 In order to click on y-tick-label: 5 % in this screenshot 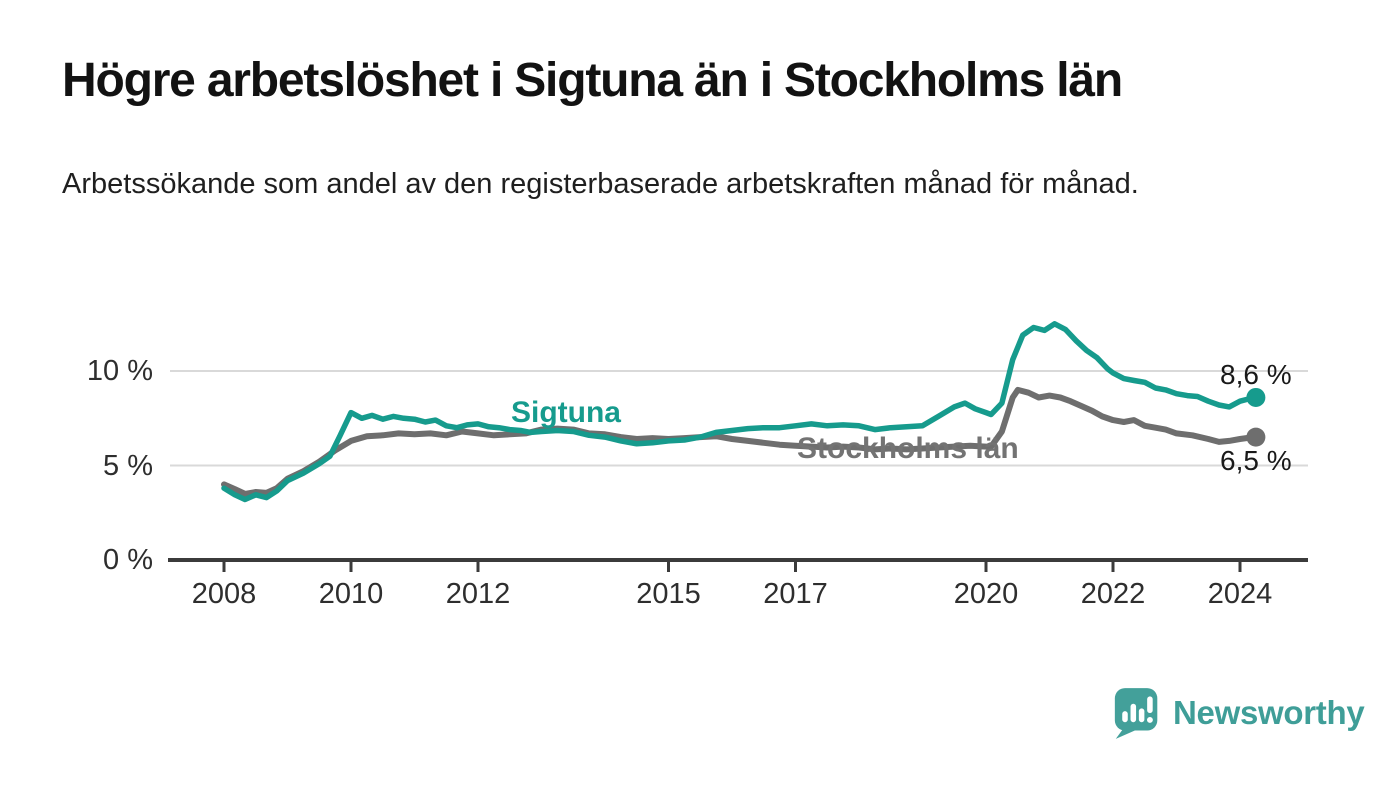, I will do `click(128, 465)`.